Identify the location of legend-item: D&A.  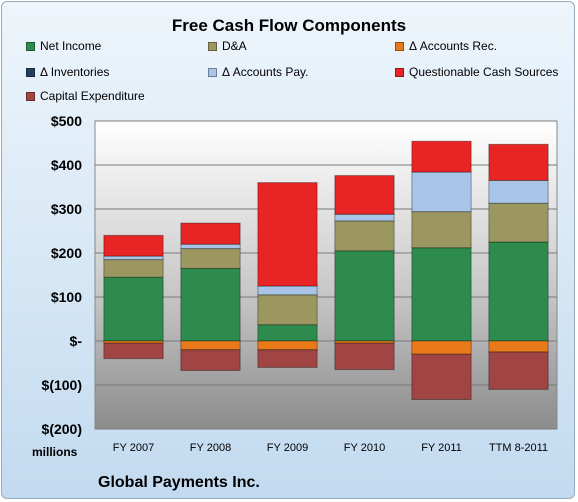
(227, 46).